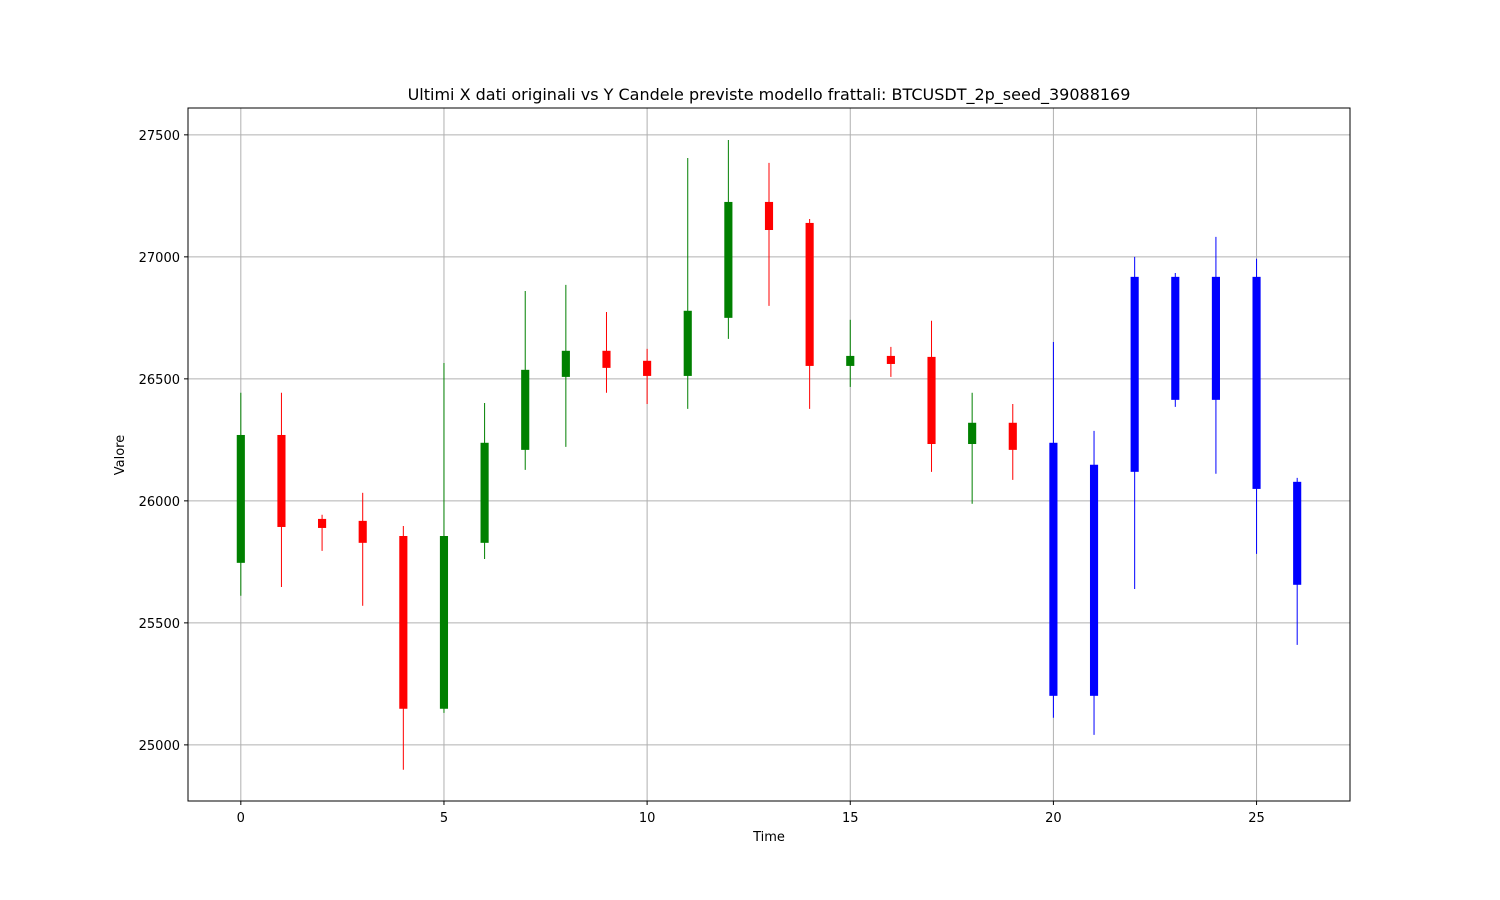  What do you see at coordinates (159, 380) in the screenshot?
I see `y-tick-label: 26500` at bounding box center [159, 380].